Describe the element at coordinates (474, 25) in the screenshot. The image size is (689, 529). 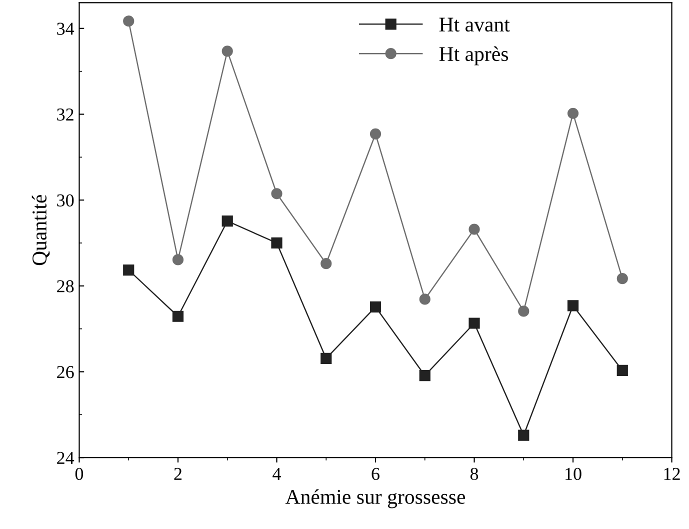
I see `legend-label: Ht avant` at that location.